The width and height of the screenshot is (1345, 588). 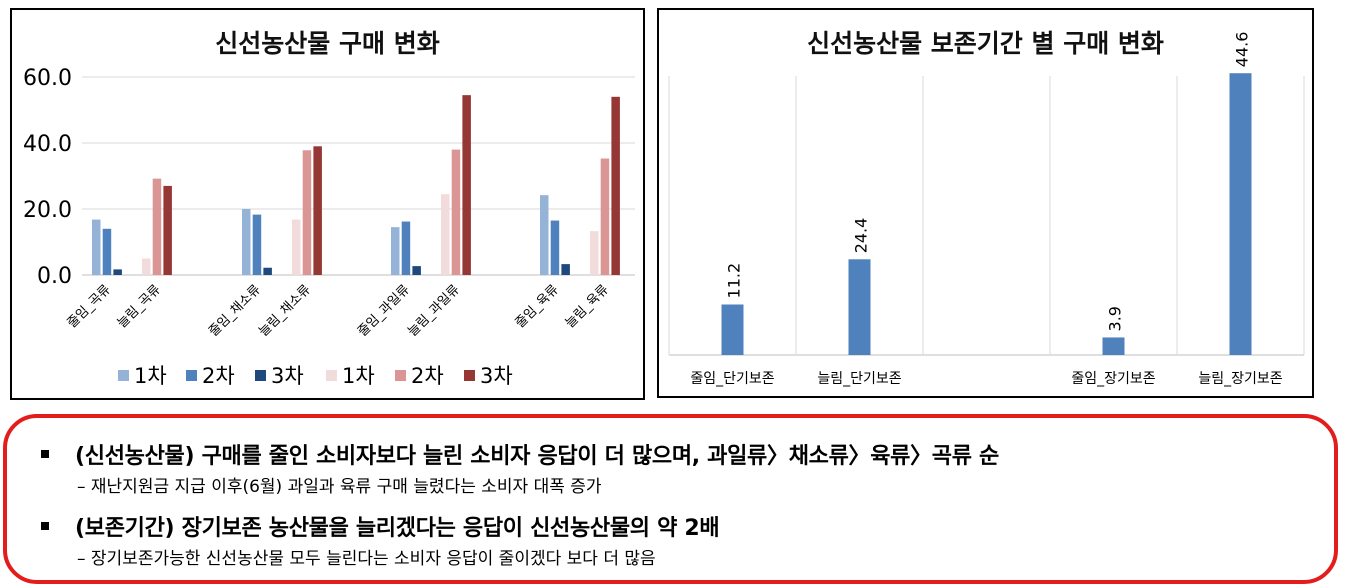 I want to click on bar-늘림_육류-2차, so click(x=605, y=216).